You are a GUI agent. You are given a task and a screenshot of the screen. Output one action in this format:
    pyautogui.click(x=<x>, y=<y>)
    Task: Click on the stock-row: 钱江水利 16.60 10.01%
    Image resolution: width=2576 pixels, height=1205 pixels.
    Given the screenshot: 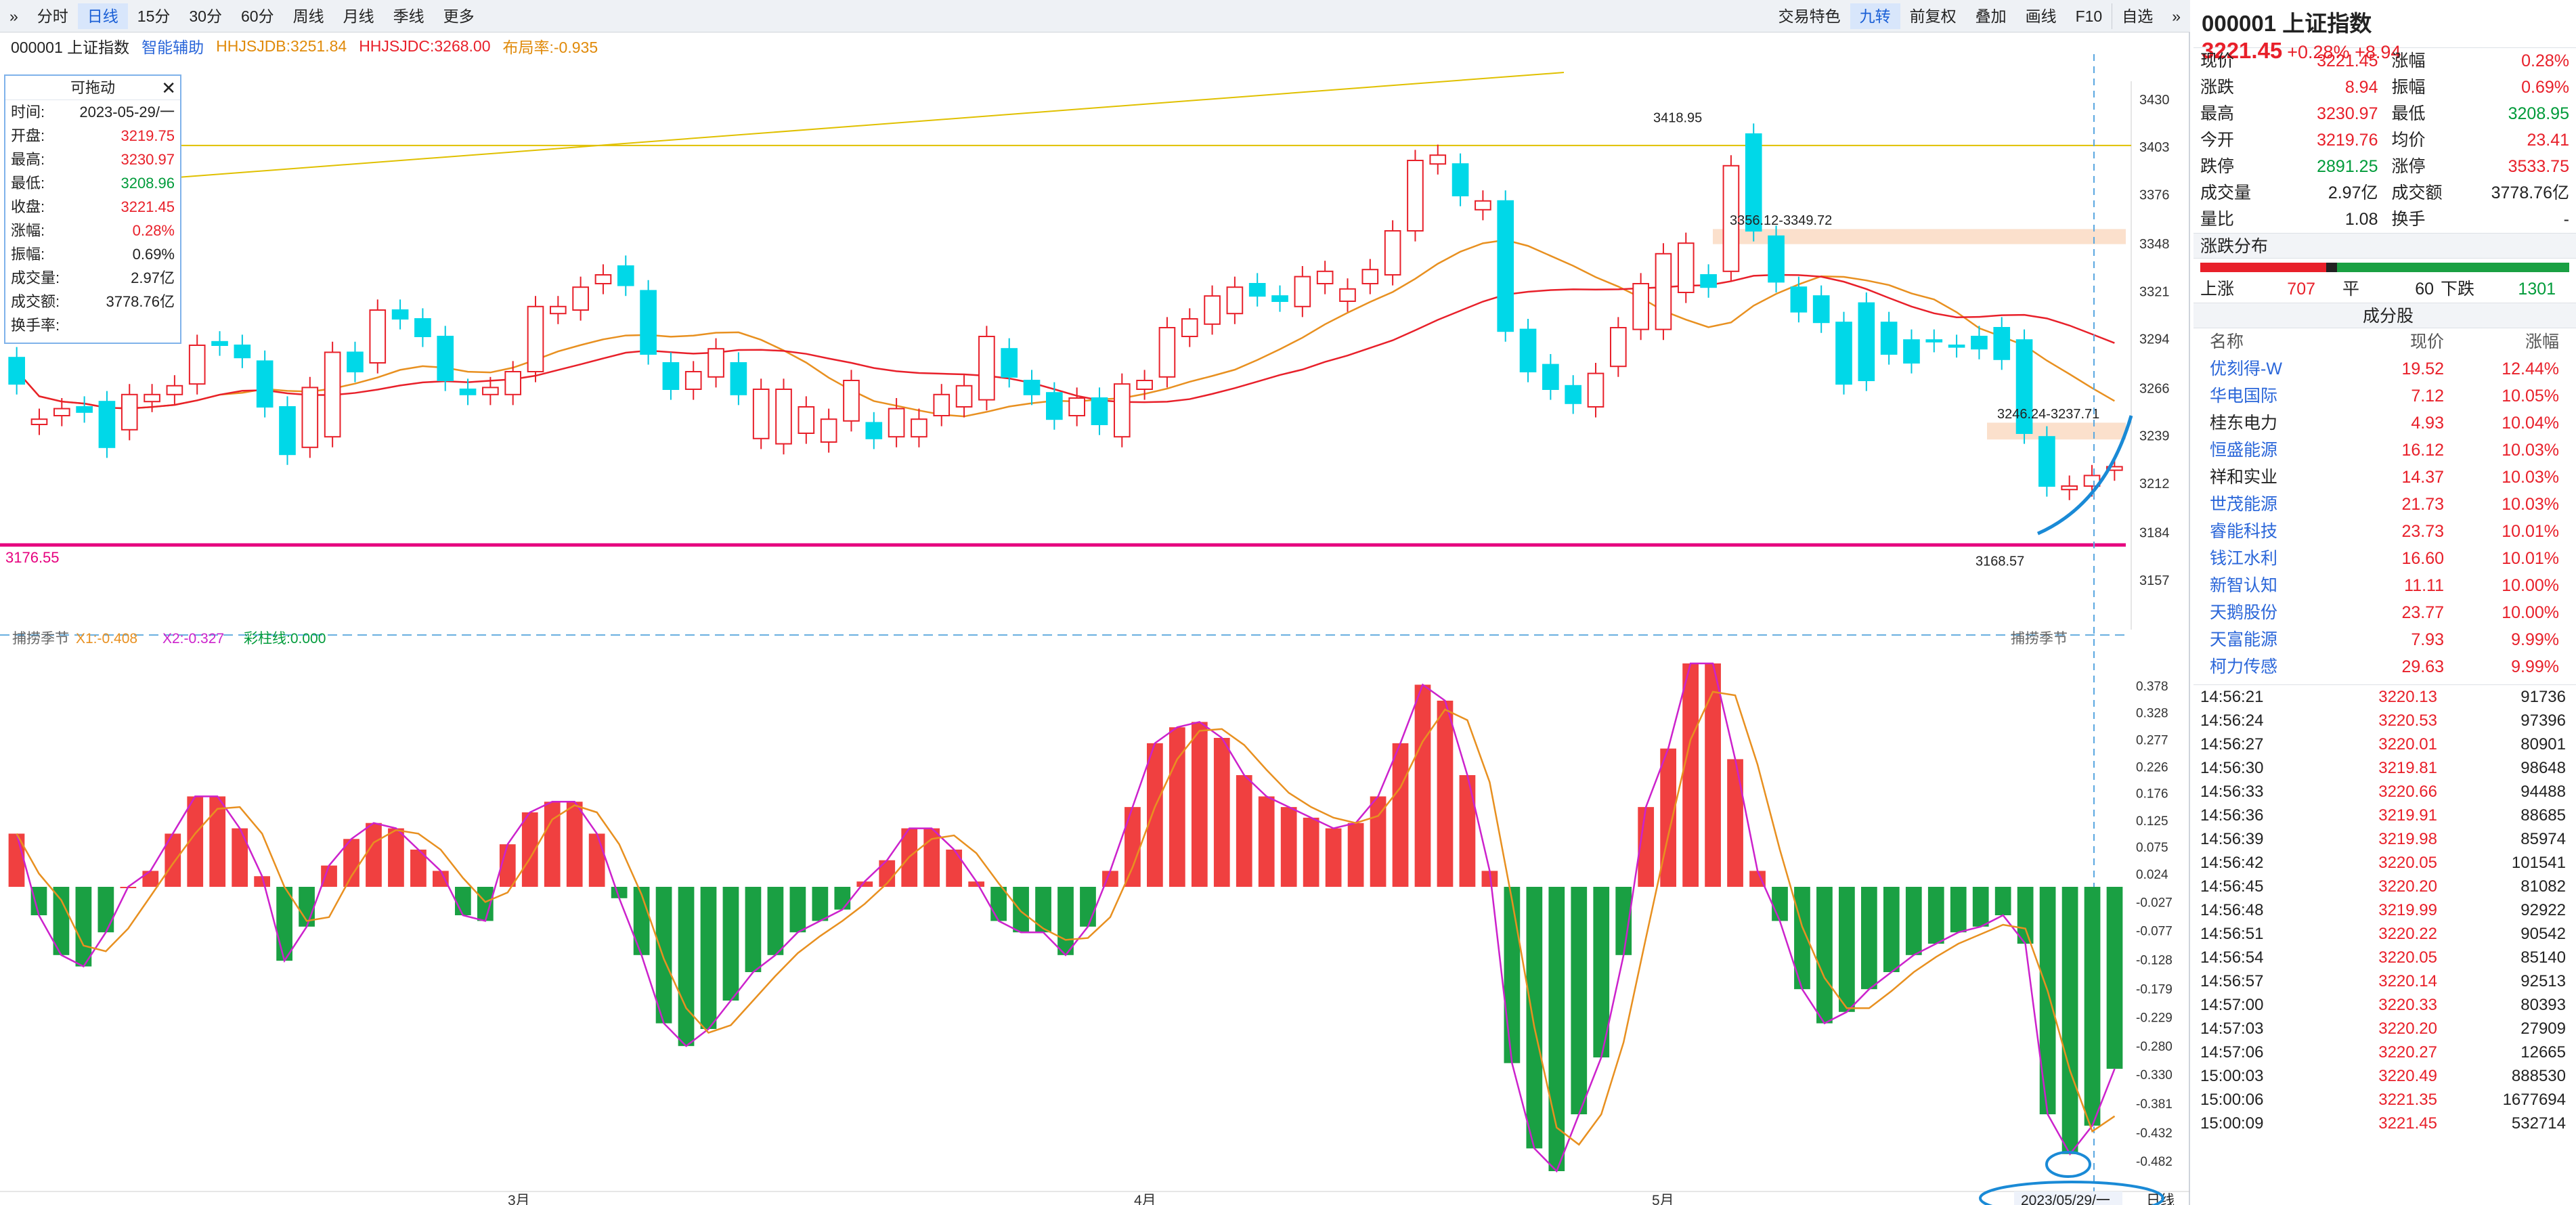 What is the action you would take?
    pyautogui.click(x=2384, y=559)
    